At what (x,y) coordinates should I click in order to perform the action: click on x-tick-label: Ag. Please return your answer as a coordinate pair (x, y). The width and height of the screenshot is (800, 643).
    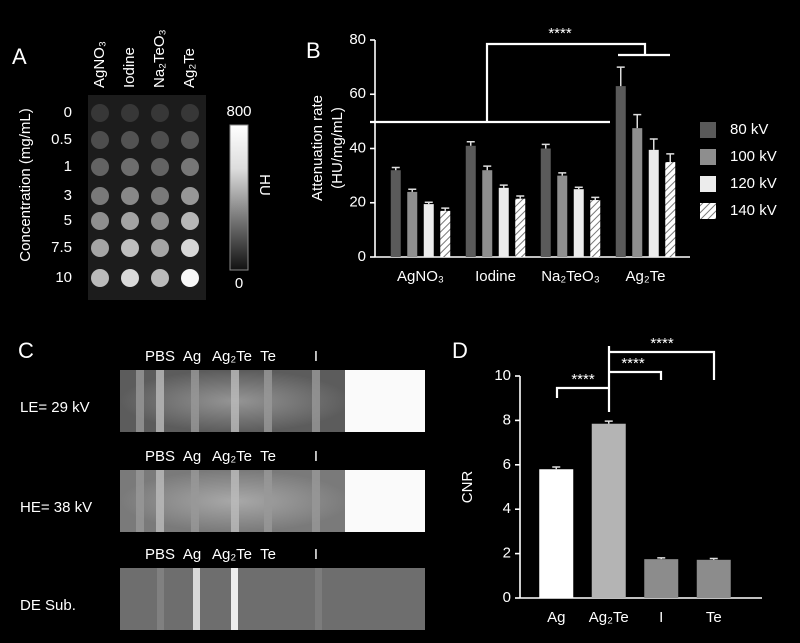
    Looking at the image, I should click on (556, 617).